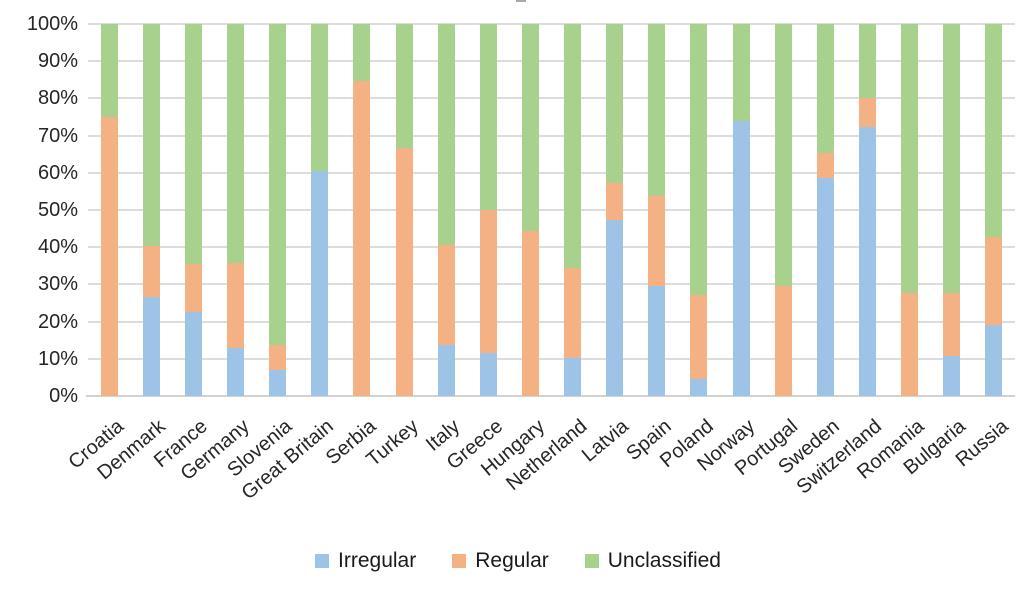 Image resolution: width=1036 pixels, height=595 pixels. Describe the element at coordinates (109, 70) in the screenshot. I see `croatia-unclassified-segment` at that location.